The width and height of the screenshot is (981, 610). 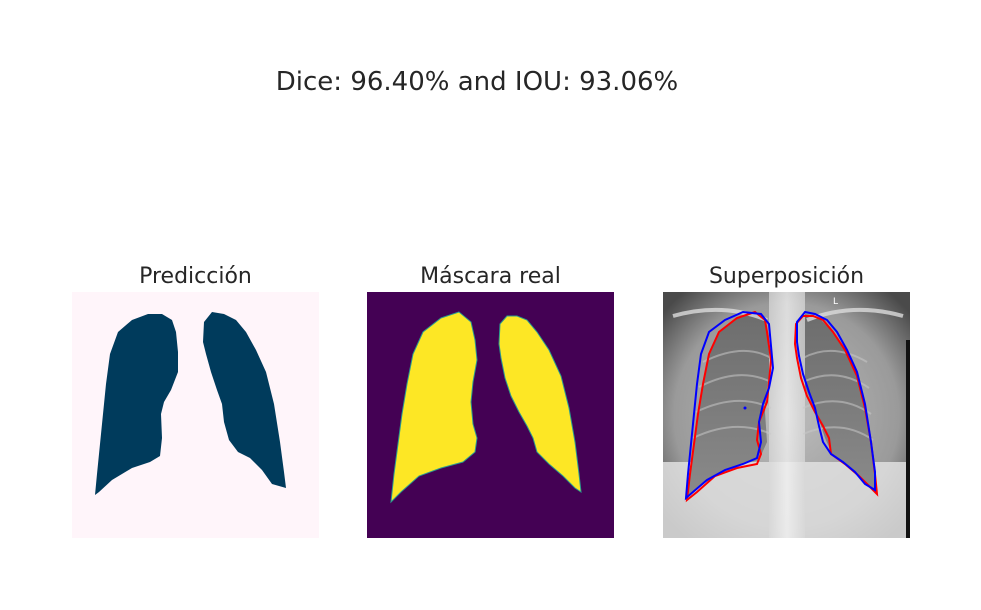 I want to click on overlay-image: L, so click(x=786, y=415).